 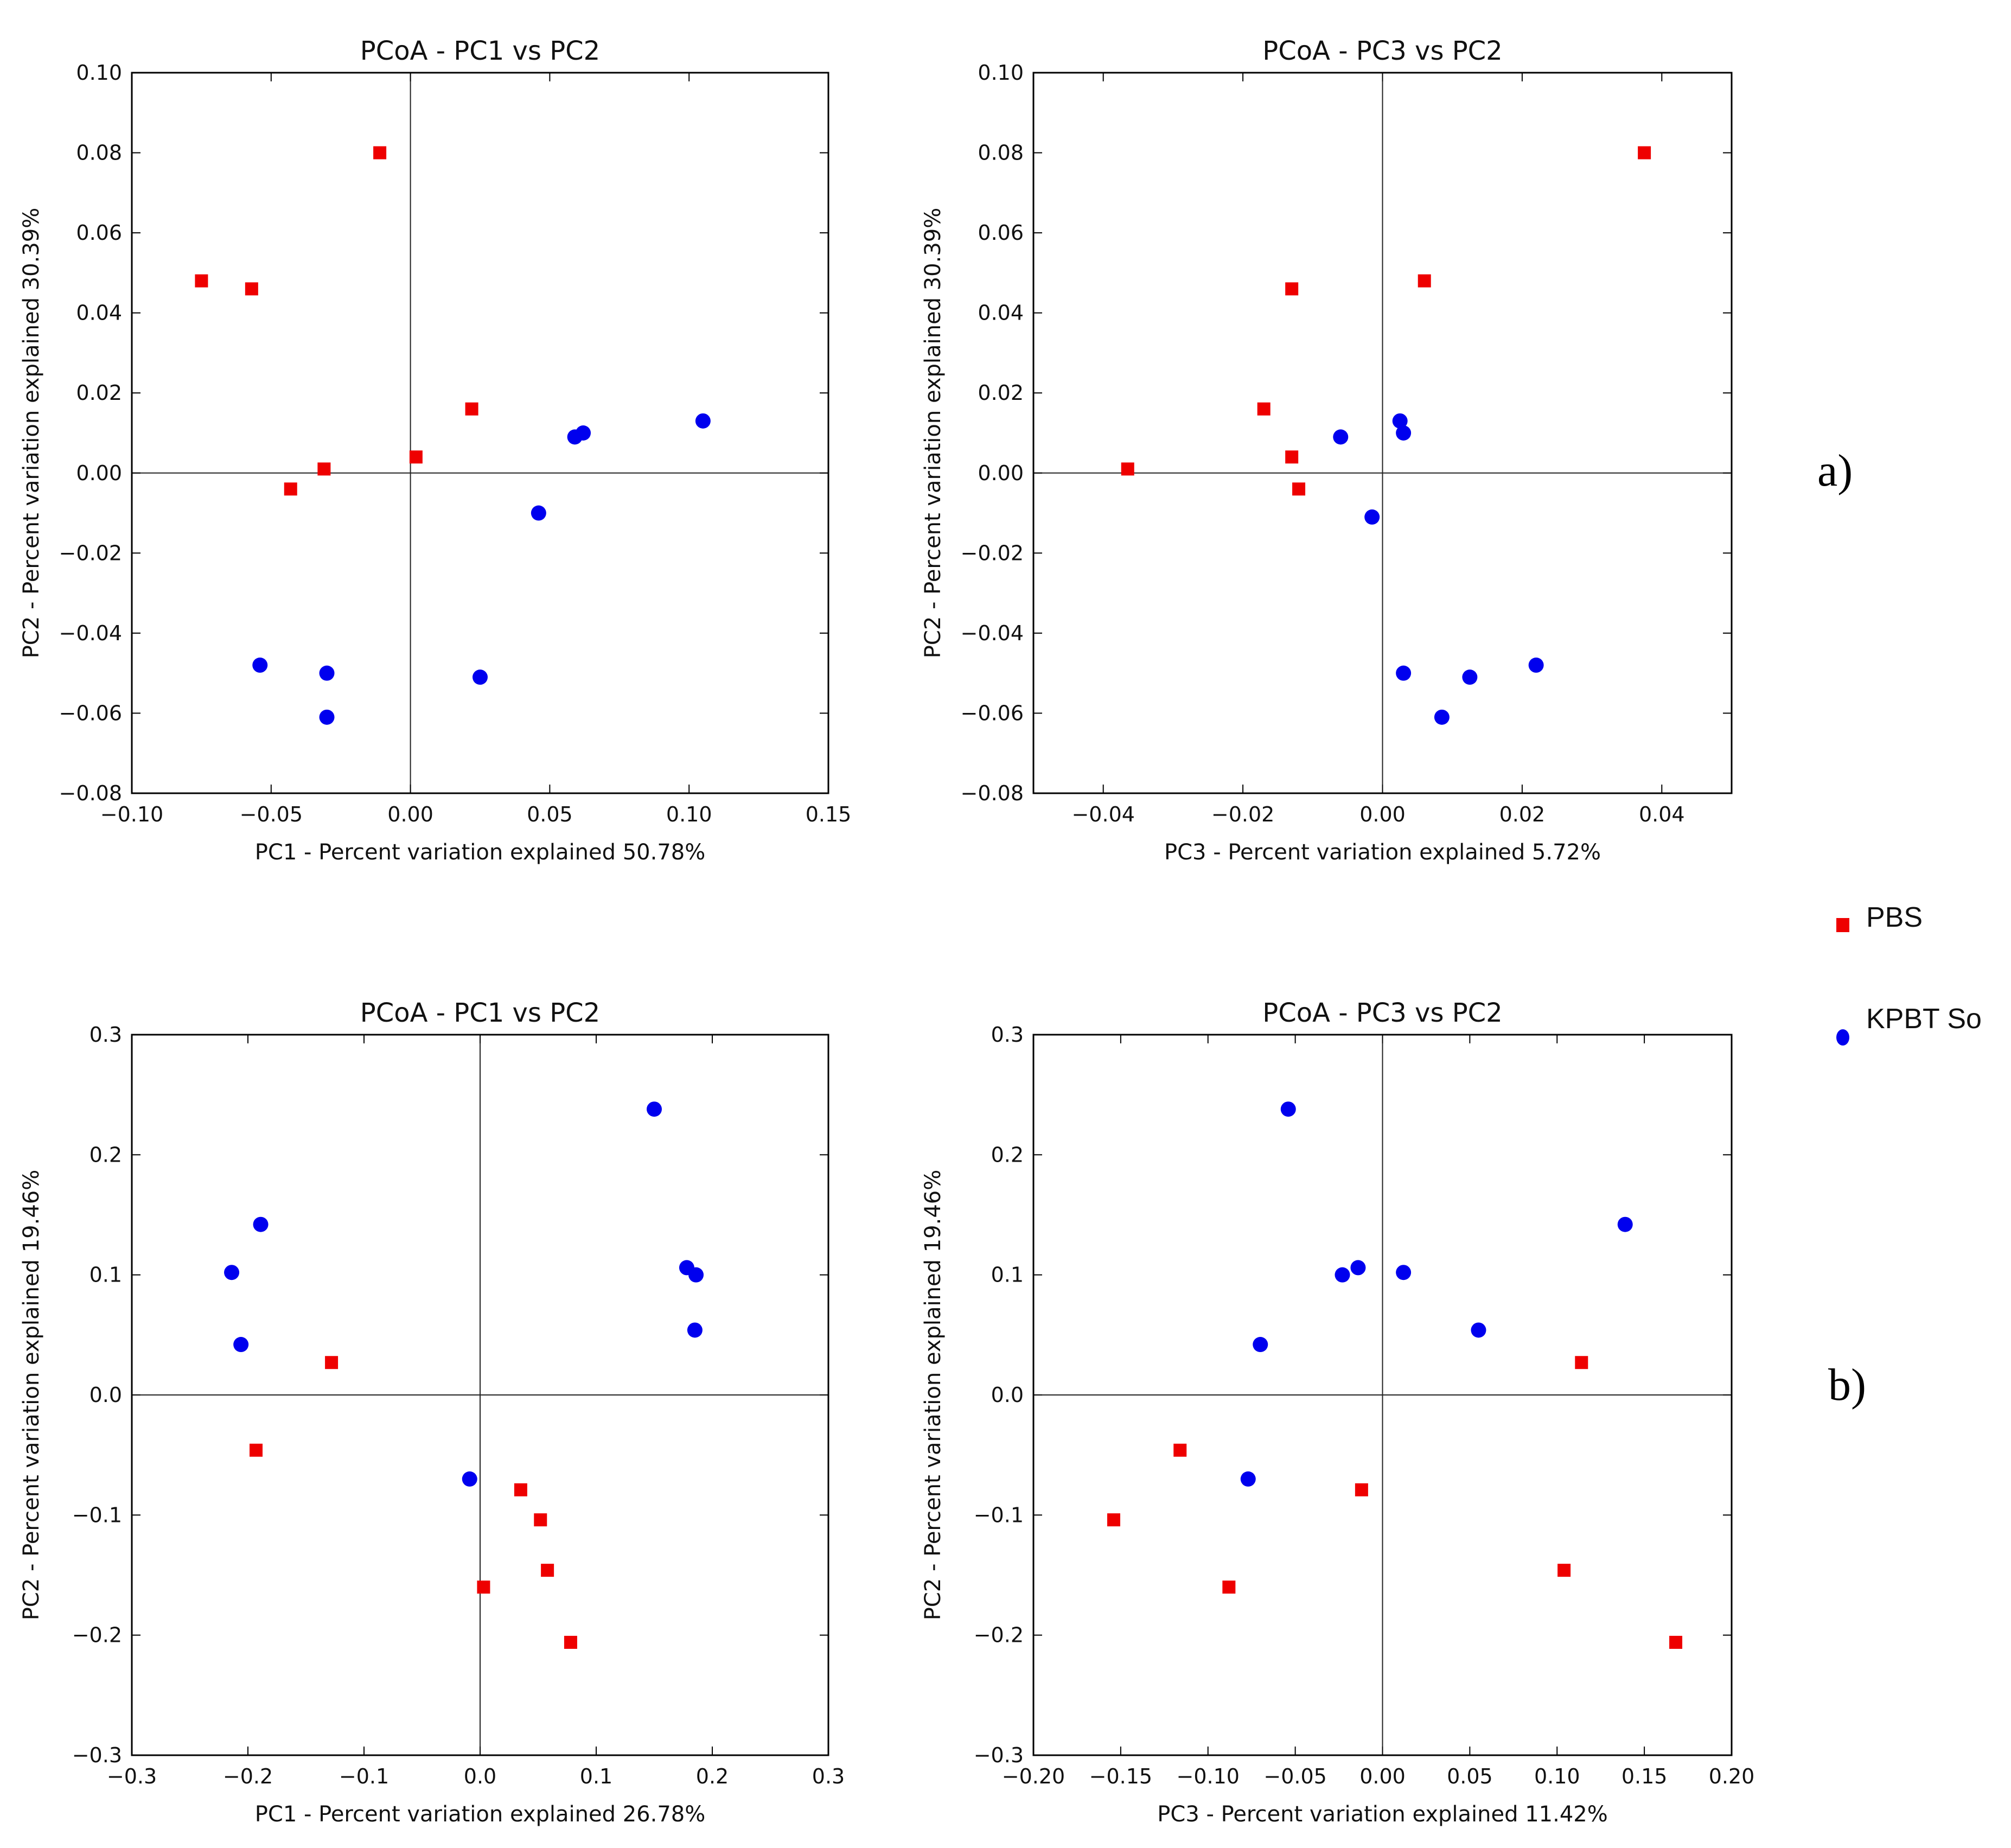 What do you see at coordinates (1924, 1019) in the screenshot?
I see `legend-label-kpbt-so: KPBT So` at bounding box center [1924, 1019].